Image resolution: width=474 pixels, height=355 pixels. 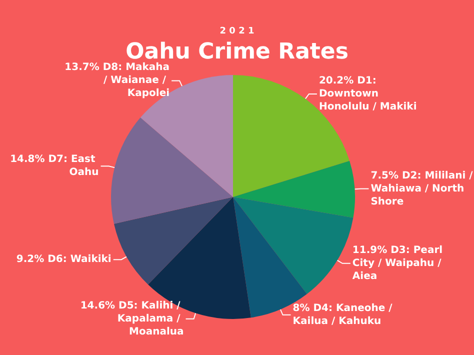 What do you see at coordinates (367, 93) in the screenshot?
I see `slice-label: 20.2% D1: Downtown Honolulu / Makiki` at bounding box center [367, 93].